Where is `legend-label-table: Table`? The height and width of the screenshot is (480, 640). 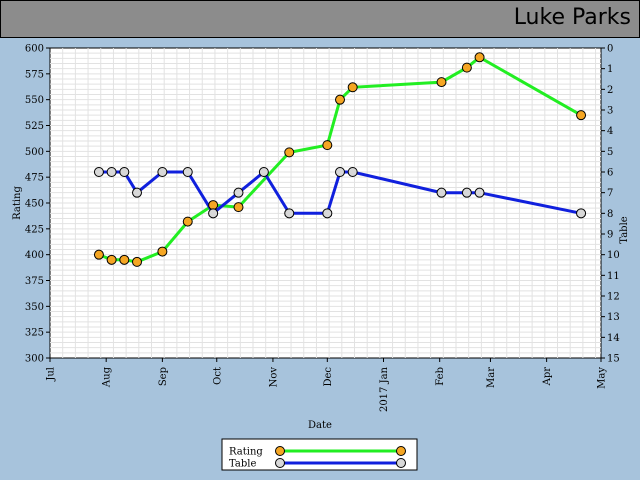 legend-label-table: Table is located at coordinates (242, 464).